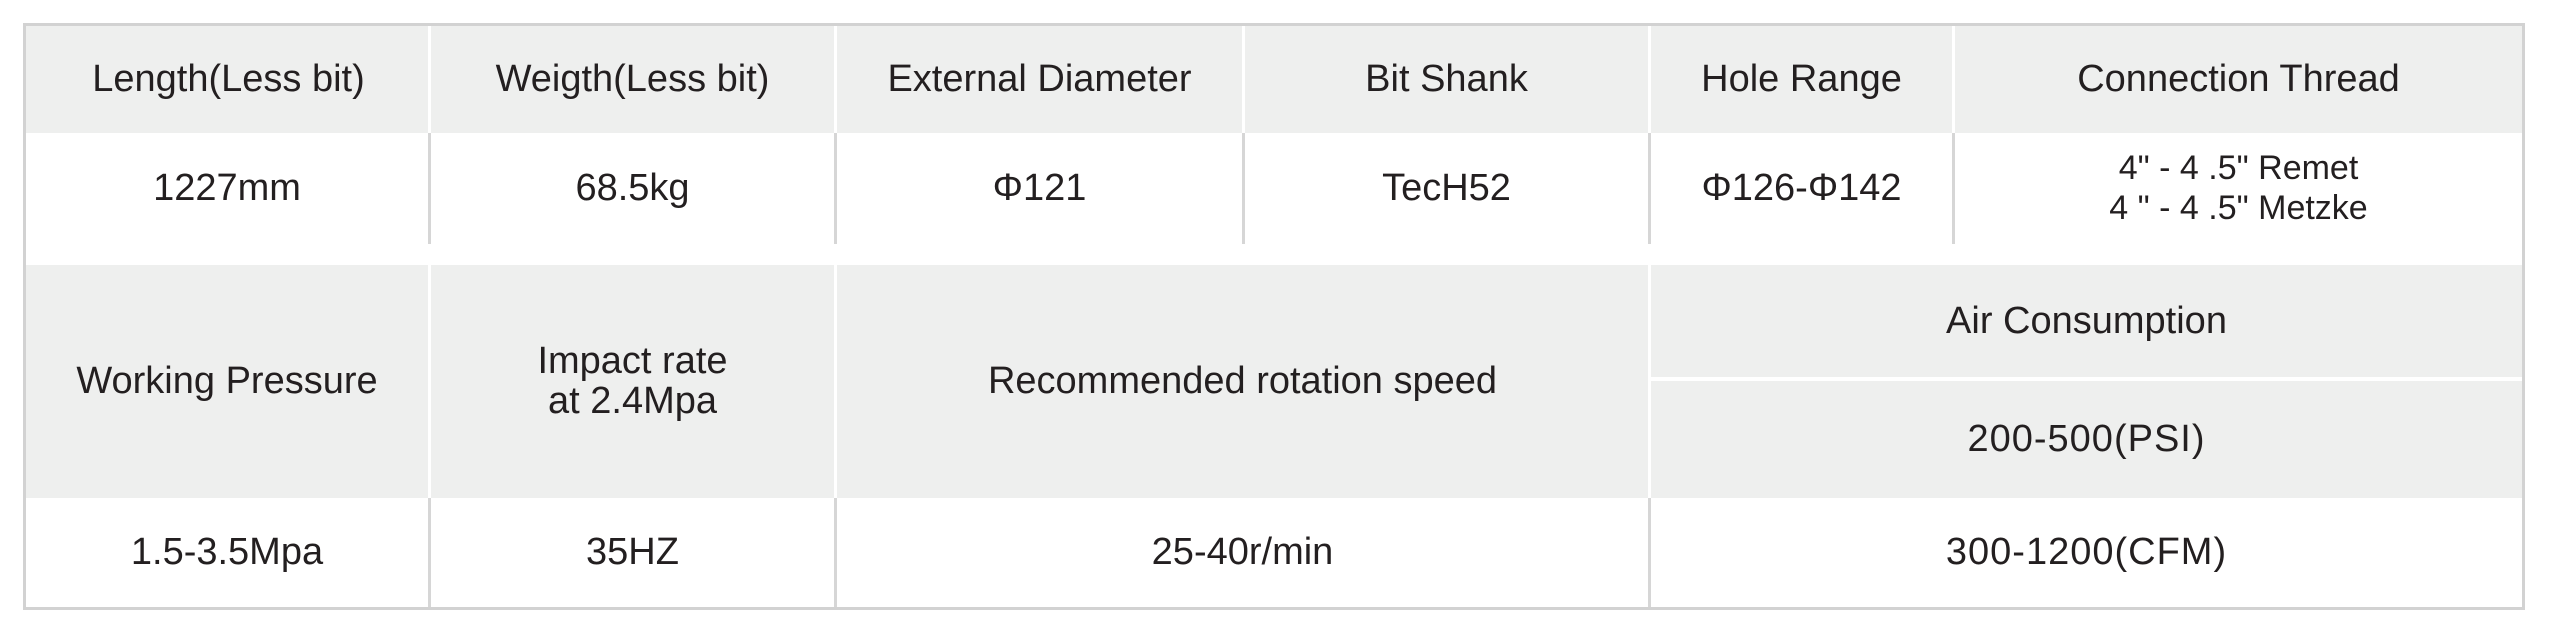 The image size is (2553, 627). I want to click on header-hole-range-text: Hole Range, so click(1801, 79).